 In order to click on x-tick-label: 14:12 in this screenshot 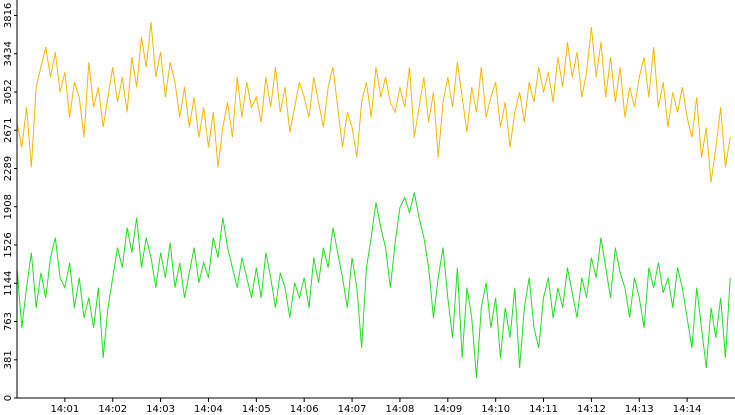, I will do `click(591, 409)`.